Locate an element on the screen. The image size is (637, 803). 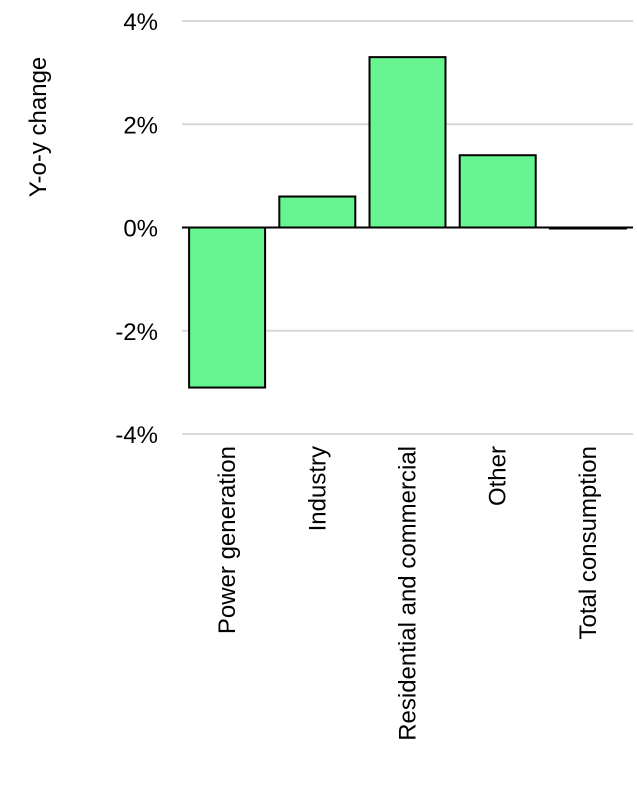
x-category-label: Power generation is located at coordinates (227, 540).